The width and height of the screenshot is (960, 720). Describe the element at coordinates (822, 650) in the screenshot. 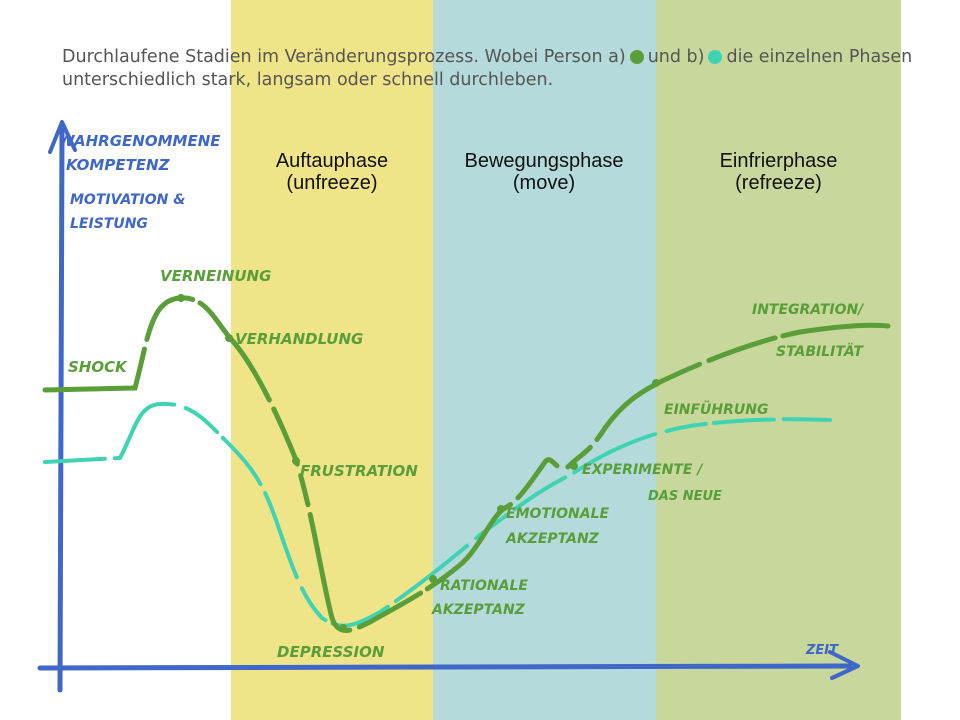

I see `x-axis-label: ZEIT` at that location.